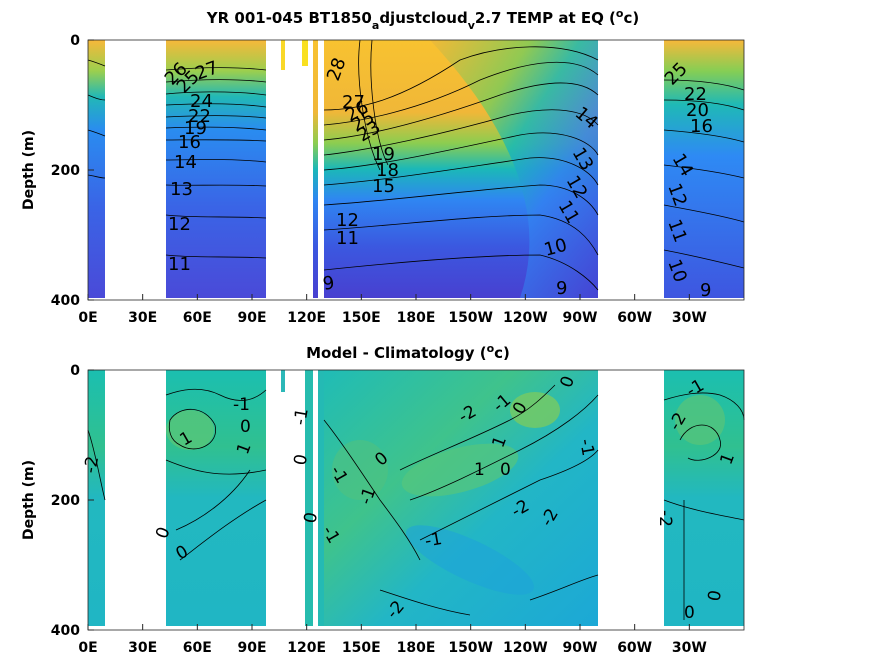 The height and width of the screenshot is (656, 875). I want to click on contour-label: 27, so click(353, 102).